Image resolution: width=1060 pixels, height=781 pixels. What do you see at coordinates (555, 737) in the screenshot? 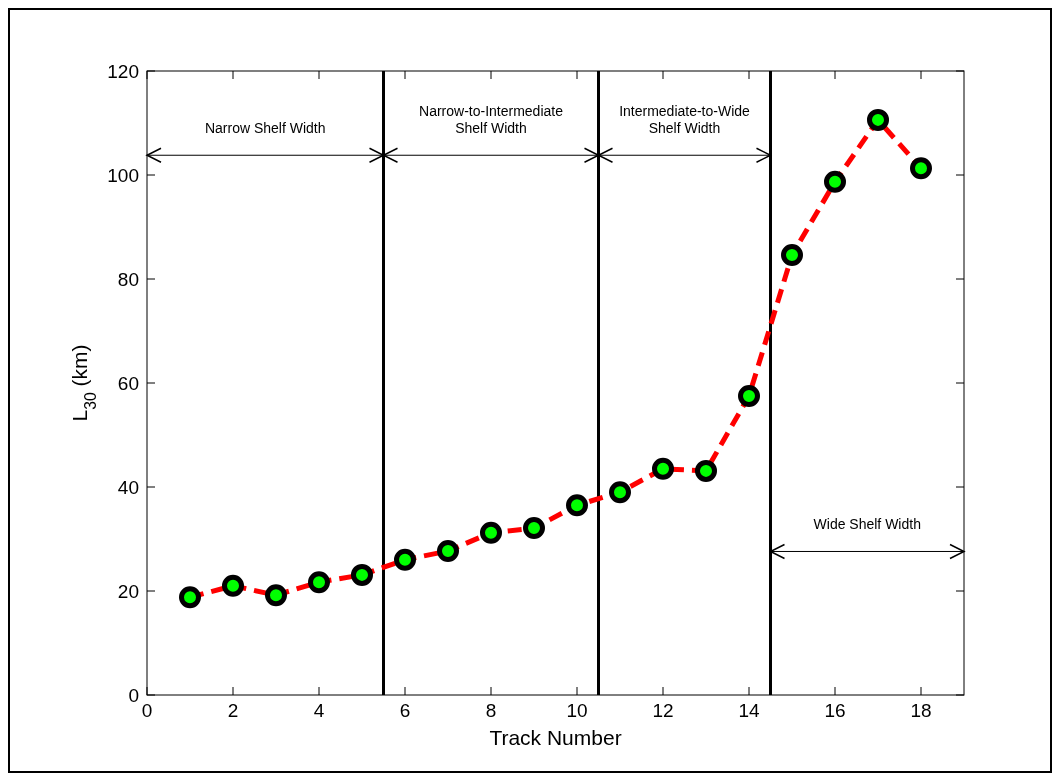
I see `x-axis-title: Track Number` at bounding box center [555, 737].